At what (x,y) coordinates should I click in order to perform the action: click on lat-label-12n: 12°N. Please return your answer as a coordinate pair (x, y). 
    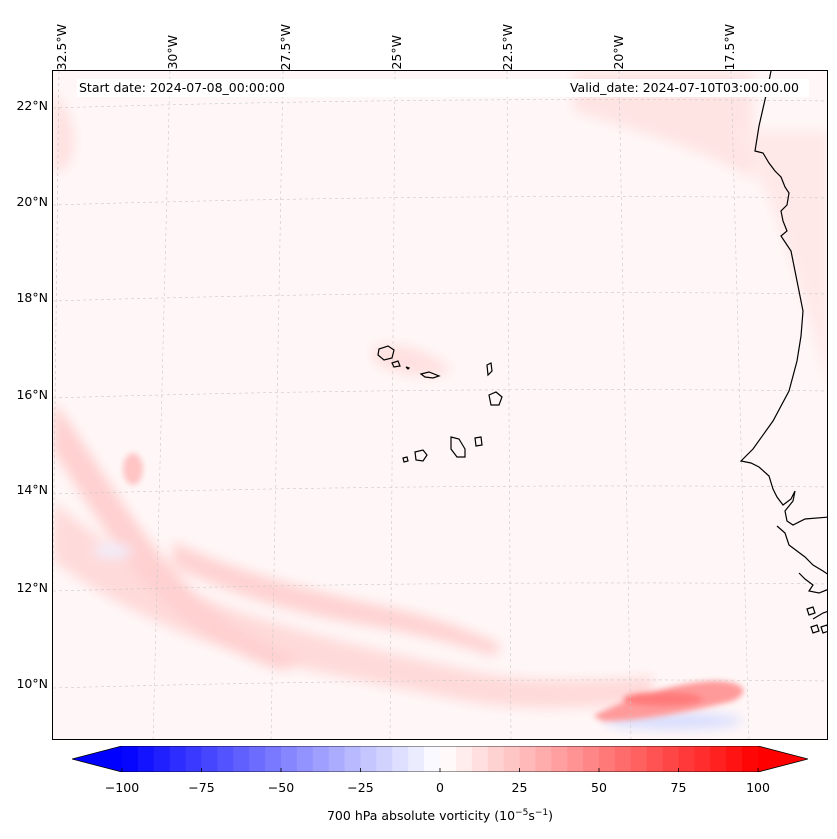
    Looking at the image, I should click on (32, 587).